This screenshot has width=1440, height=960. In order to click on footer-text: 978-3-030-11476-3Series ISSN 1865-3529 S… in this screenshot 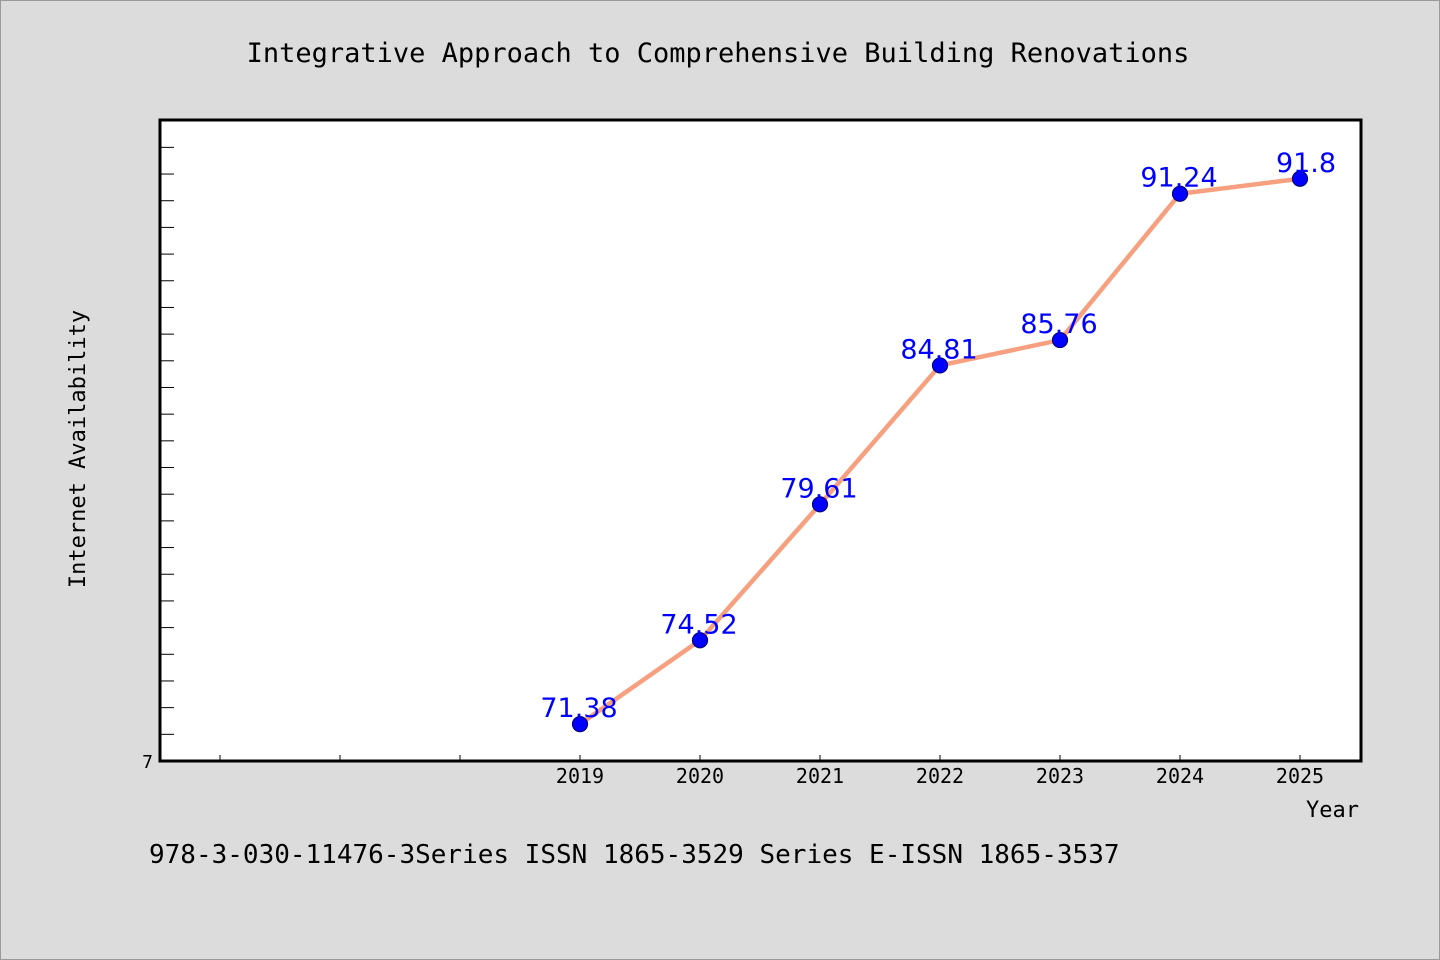, I will do `click(634, 855)`.